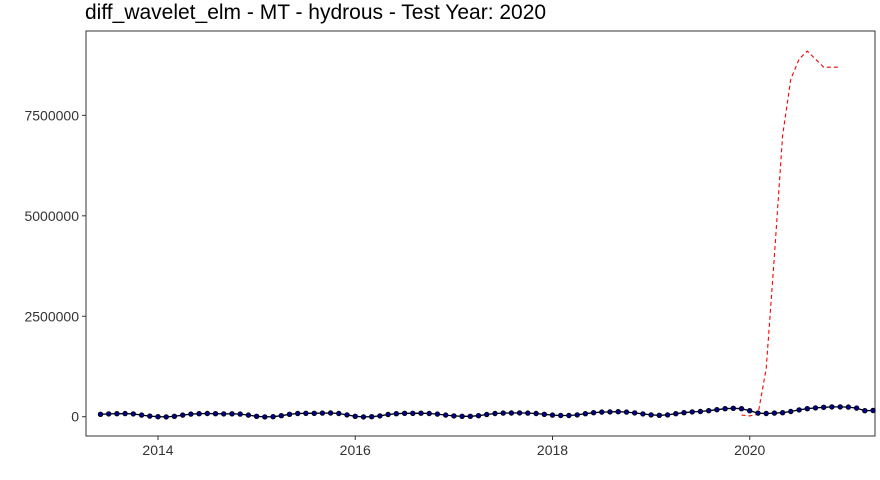 The width and height of the screenshot is (880, 480). I want to click on x-tick-label: 2018, so click(552, 450).